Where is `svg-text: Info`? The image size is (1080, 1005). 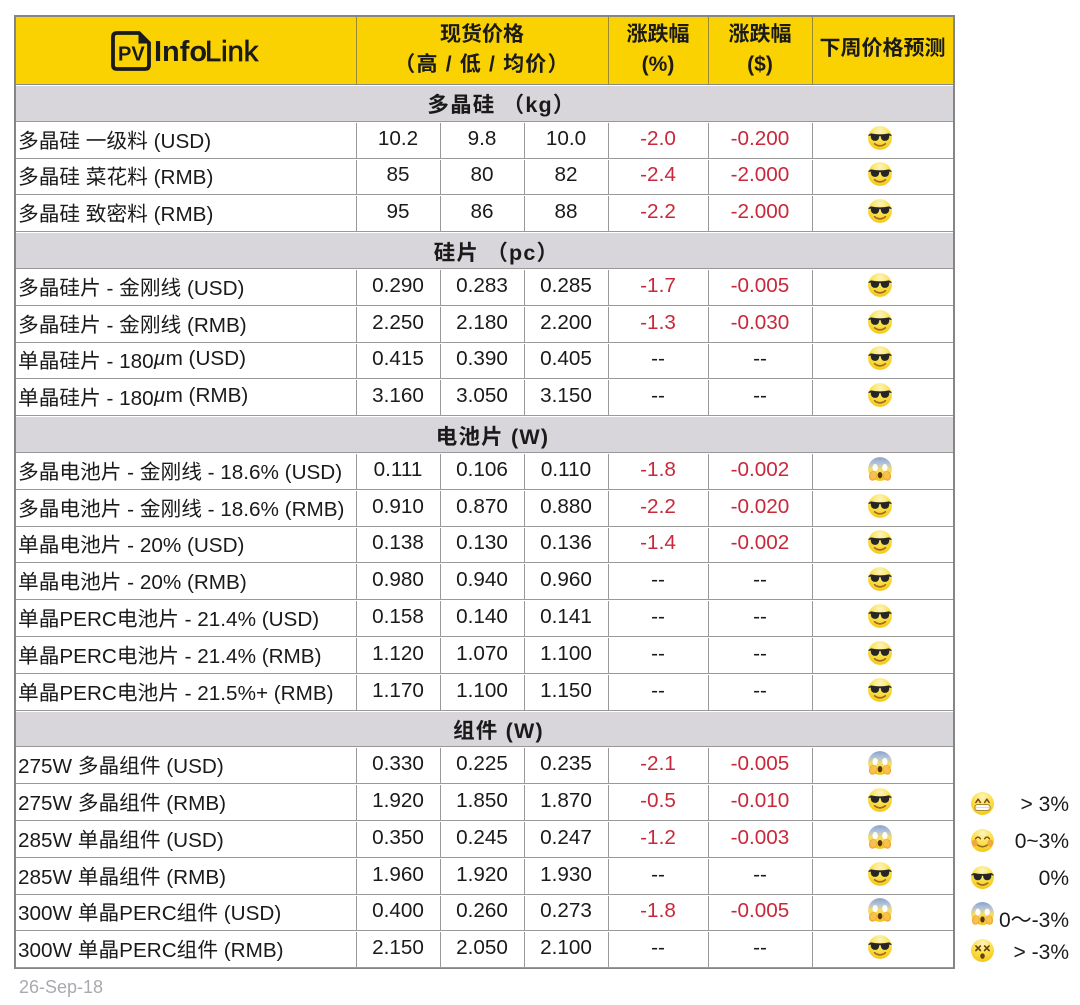
svg-text: Info is located at coordinates (180, 52).